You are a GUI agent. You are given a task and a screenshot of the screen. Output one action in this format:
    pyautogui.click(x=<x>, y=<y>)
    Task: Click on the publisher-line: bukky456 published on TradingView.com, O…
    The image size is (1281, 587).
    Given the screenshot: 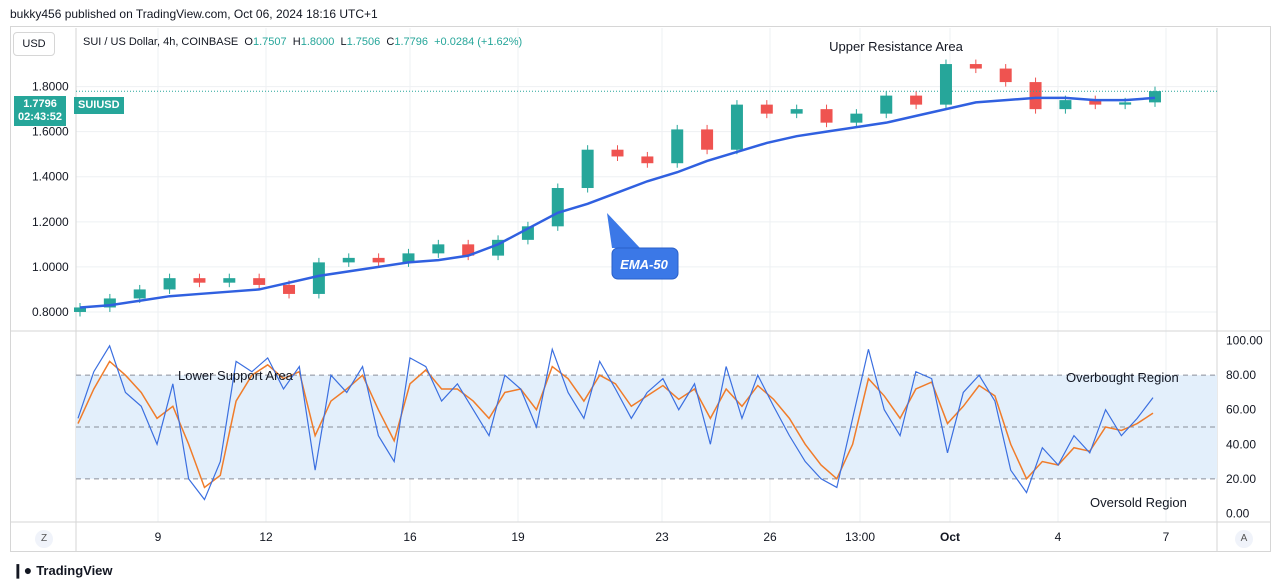 What is the action you would take?
    pyautogui.click(x=194, y=14)
    